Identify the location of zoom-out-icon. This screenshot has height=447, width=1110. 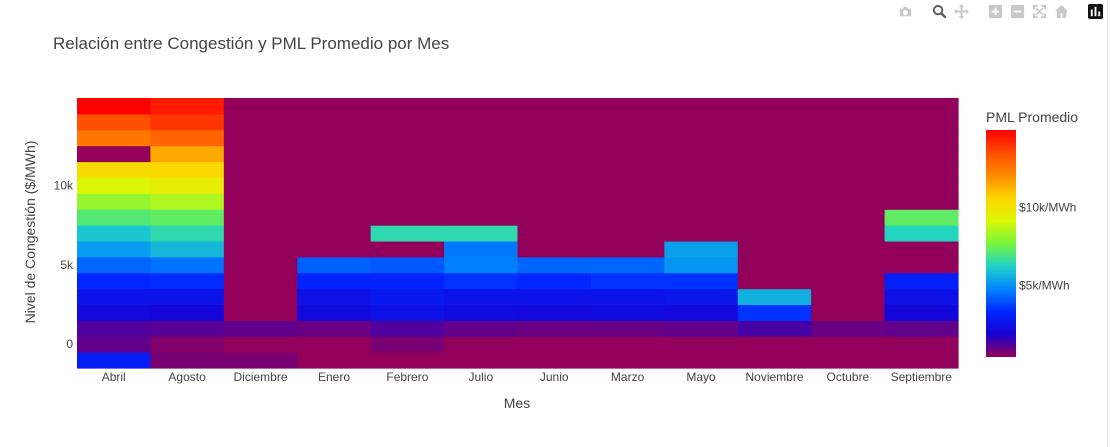
(1017, 11).